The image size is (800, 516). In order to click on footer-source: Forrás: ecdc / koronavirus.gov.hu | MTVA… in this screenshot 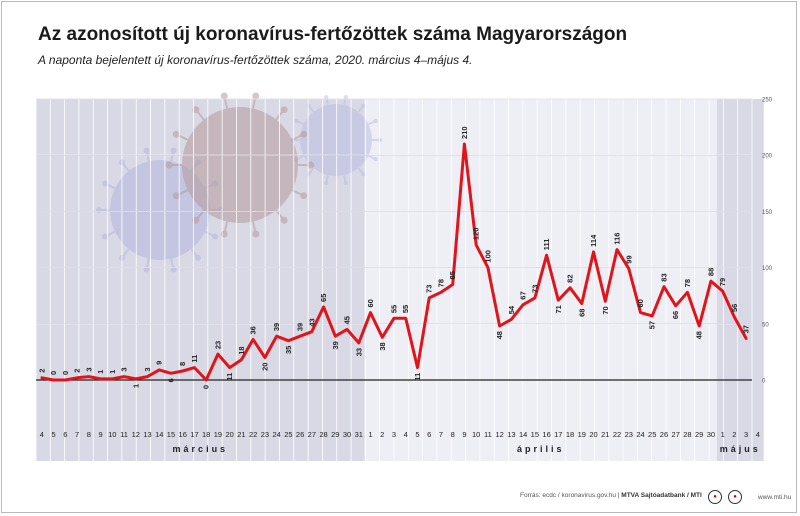, I will do `click(611, 495)`.